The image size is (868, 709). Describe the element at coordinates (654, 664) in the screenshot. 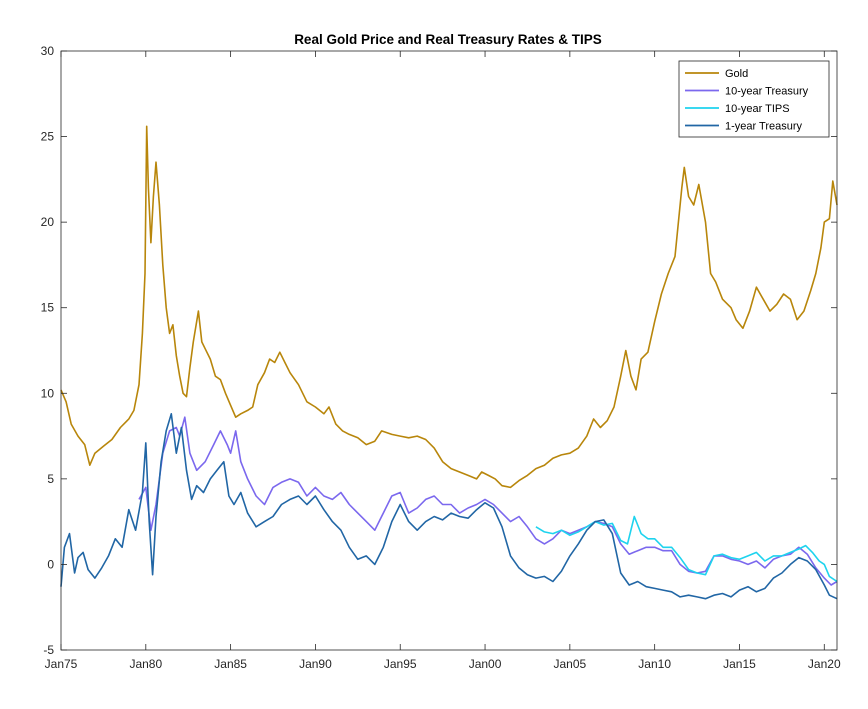

I see `x-tick-label: Jan10` at that location.